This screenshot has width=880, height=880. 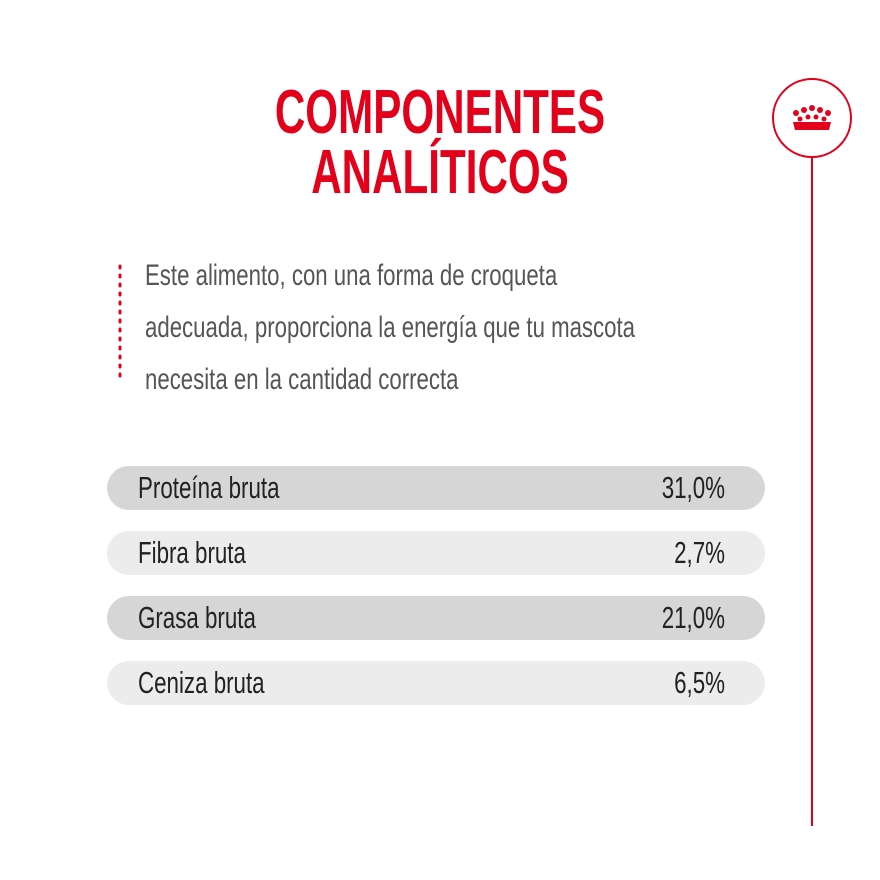 I want to click on description-line: Este alimento, con una forma de croqueta, so click(x=351, y=275).